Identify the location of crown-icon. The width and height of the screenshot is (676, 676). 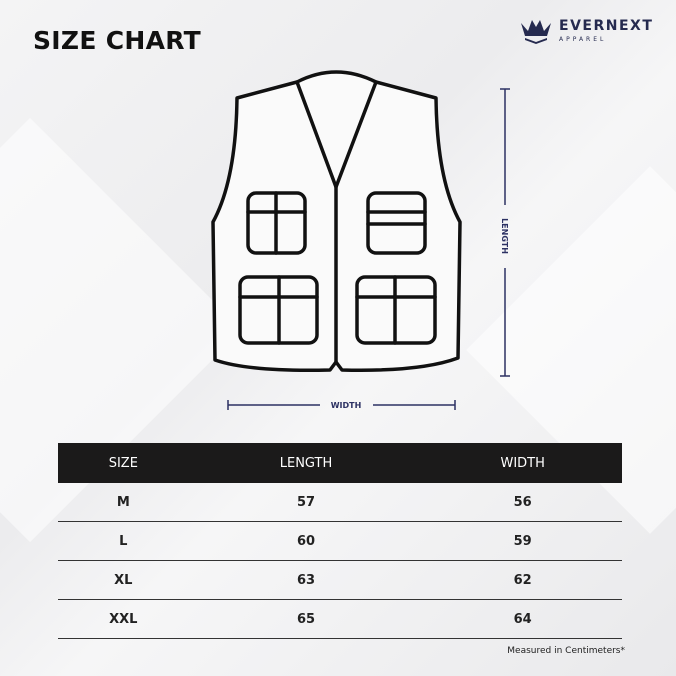
(536, 32).